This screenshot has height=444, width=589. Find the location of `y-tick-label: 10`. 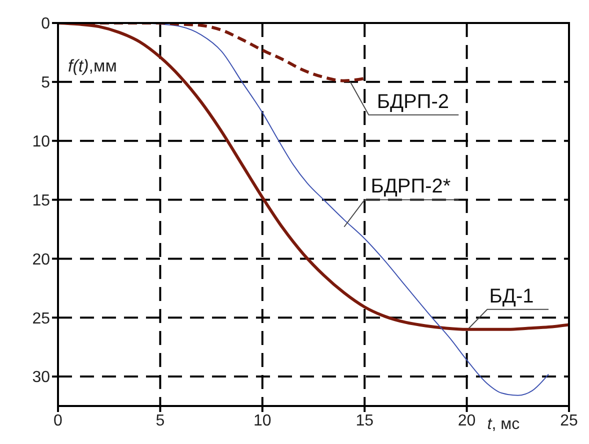

y-tick-label: 10 is located at coordinates (41, 142).